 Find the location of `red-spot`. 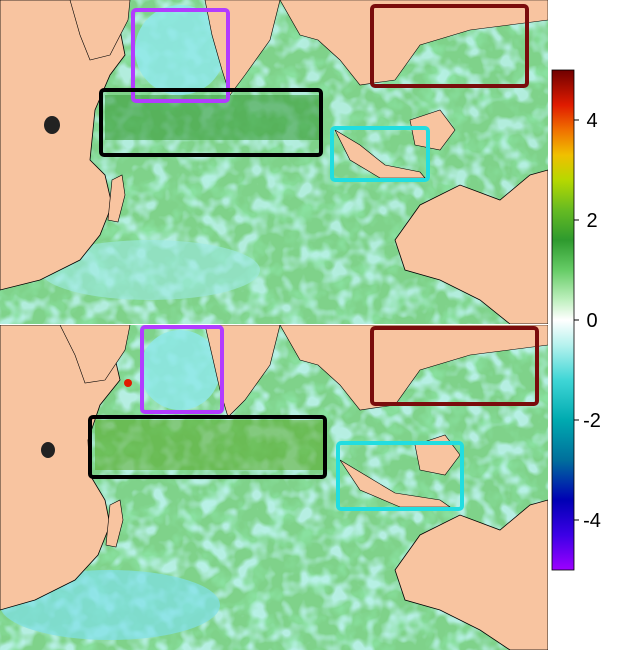

red-spot is located at coordinates (128, 383).